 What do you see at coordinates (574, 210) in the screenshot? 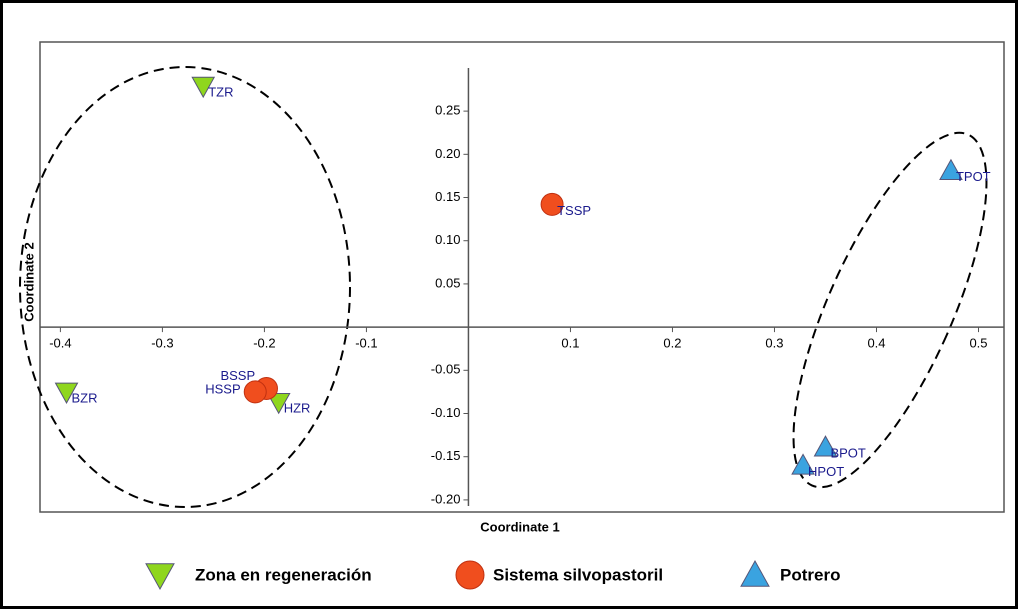
I see `point-label: TSSP` at bounding box center [574, 210].